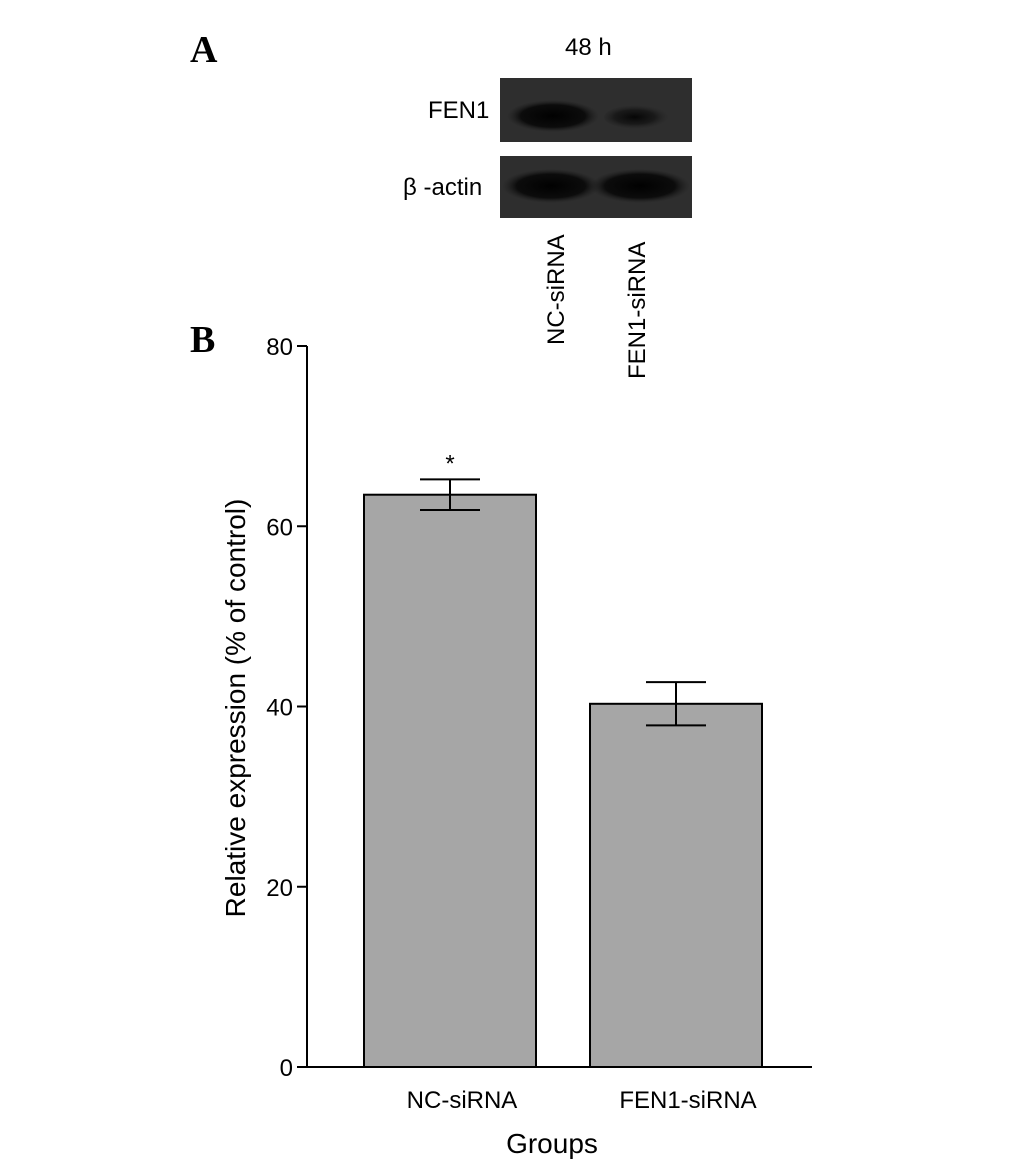 This screenshot has width=1033, height=1171. I want to click on significance-marker: *, so click(449, 463).